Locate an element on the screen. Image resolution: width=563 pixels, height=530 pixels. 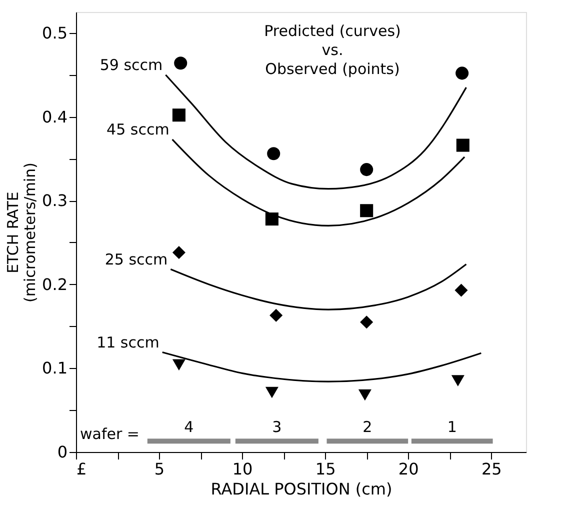
y-tick-label: 0.3 is located at coordinates (55, 200).